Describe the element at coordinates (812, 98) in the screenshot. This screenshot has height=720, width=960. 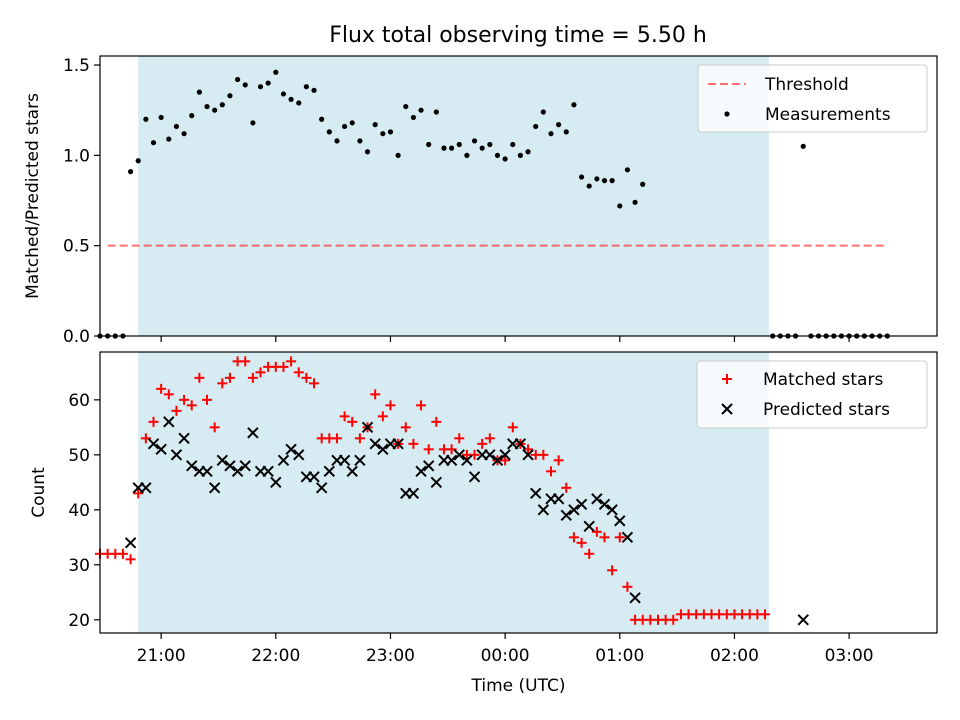
I see `top-legend: Threshold Measurements` at that location.